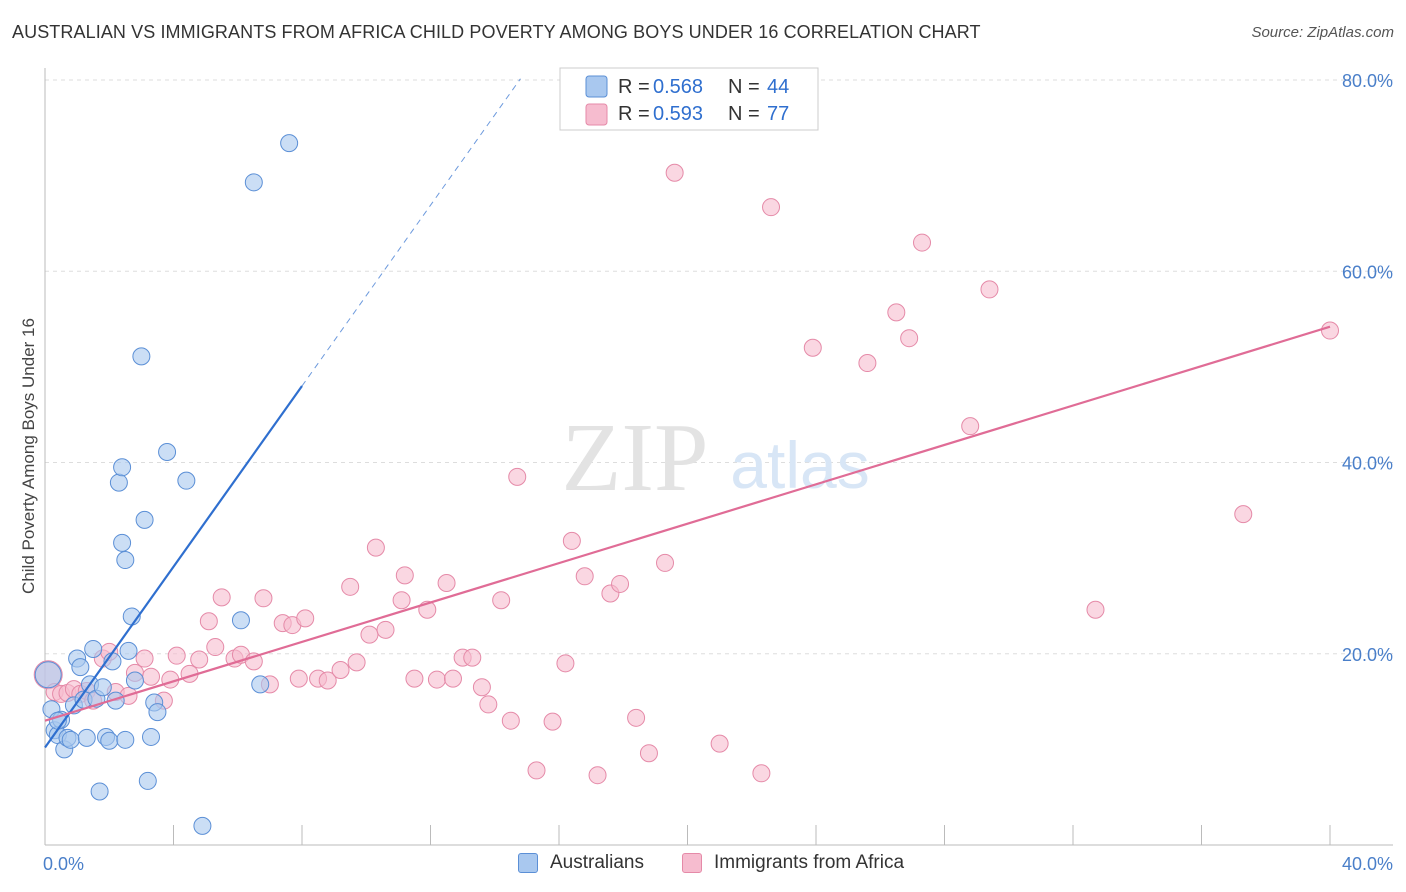  I want to click on legend-r-label-1: R =, so click(634, 87).